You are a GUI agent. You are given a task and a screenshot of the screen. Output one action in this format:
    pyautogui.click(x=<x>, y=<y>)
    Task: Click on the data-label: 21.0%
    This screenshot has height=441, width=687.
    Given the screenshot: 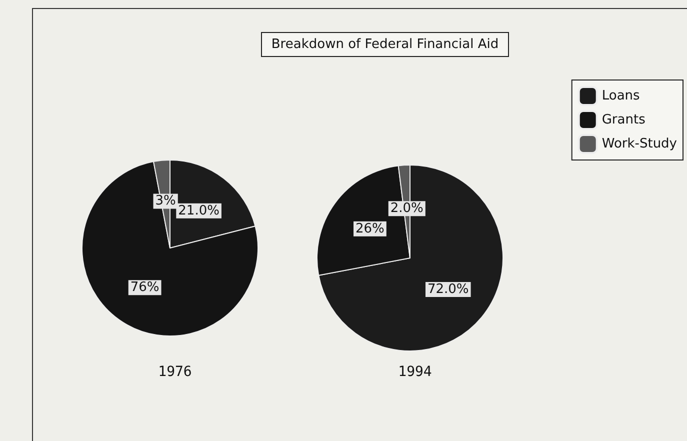 What is the action you would take?
    pyautogui.click(x=199, y=210)
    